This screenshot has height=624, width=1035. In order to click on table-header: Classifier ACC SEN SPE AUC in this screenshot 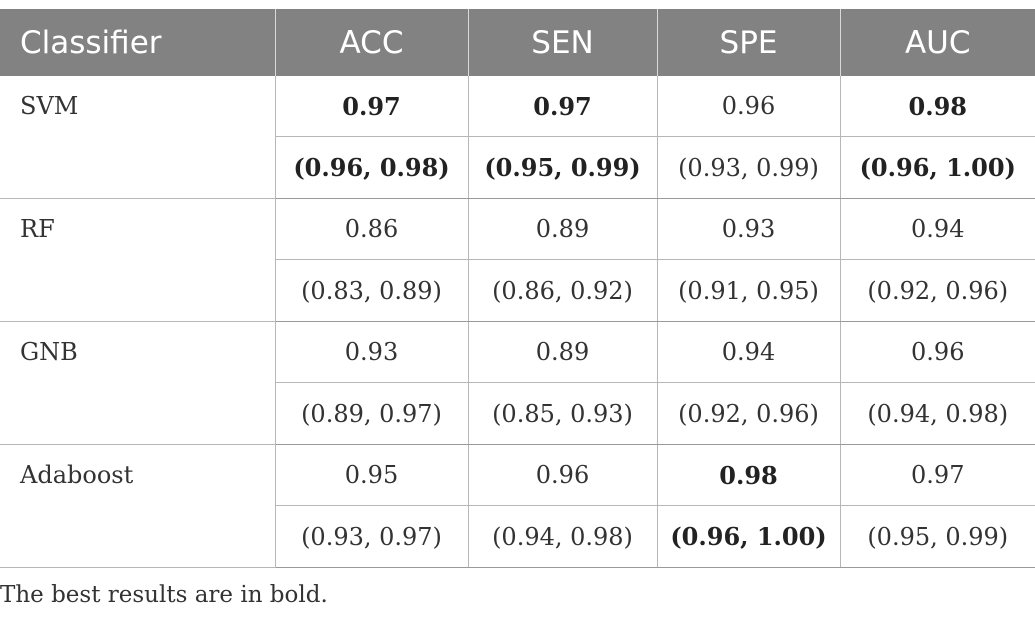, I will do `click(517, 42)`.